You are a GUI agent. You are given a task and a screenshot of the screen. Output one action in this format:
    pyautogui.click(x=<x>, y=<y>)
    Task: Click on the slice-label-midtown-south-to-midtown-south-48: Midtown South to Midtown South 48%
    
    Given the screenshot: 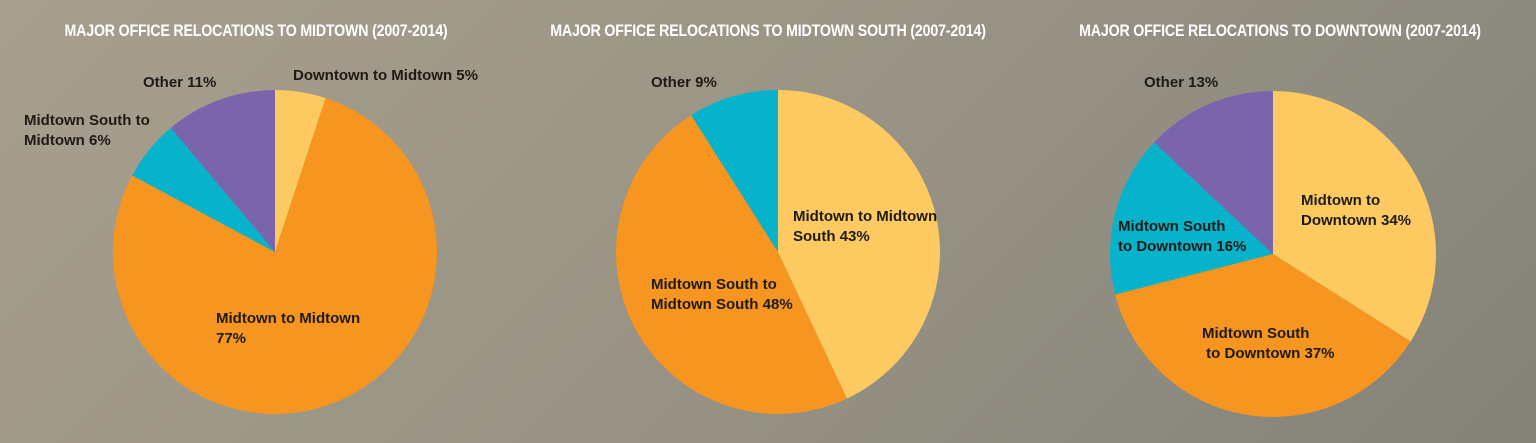 What is the action you would take?
    pyautogui.click(x=722, y=294)
    